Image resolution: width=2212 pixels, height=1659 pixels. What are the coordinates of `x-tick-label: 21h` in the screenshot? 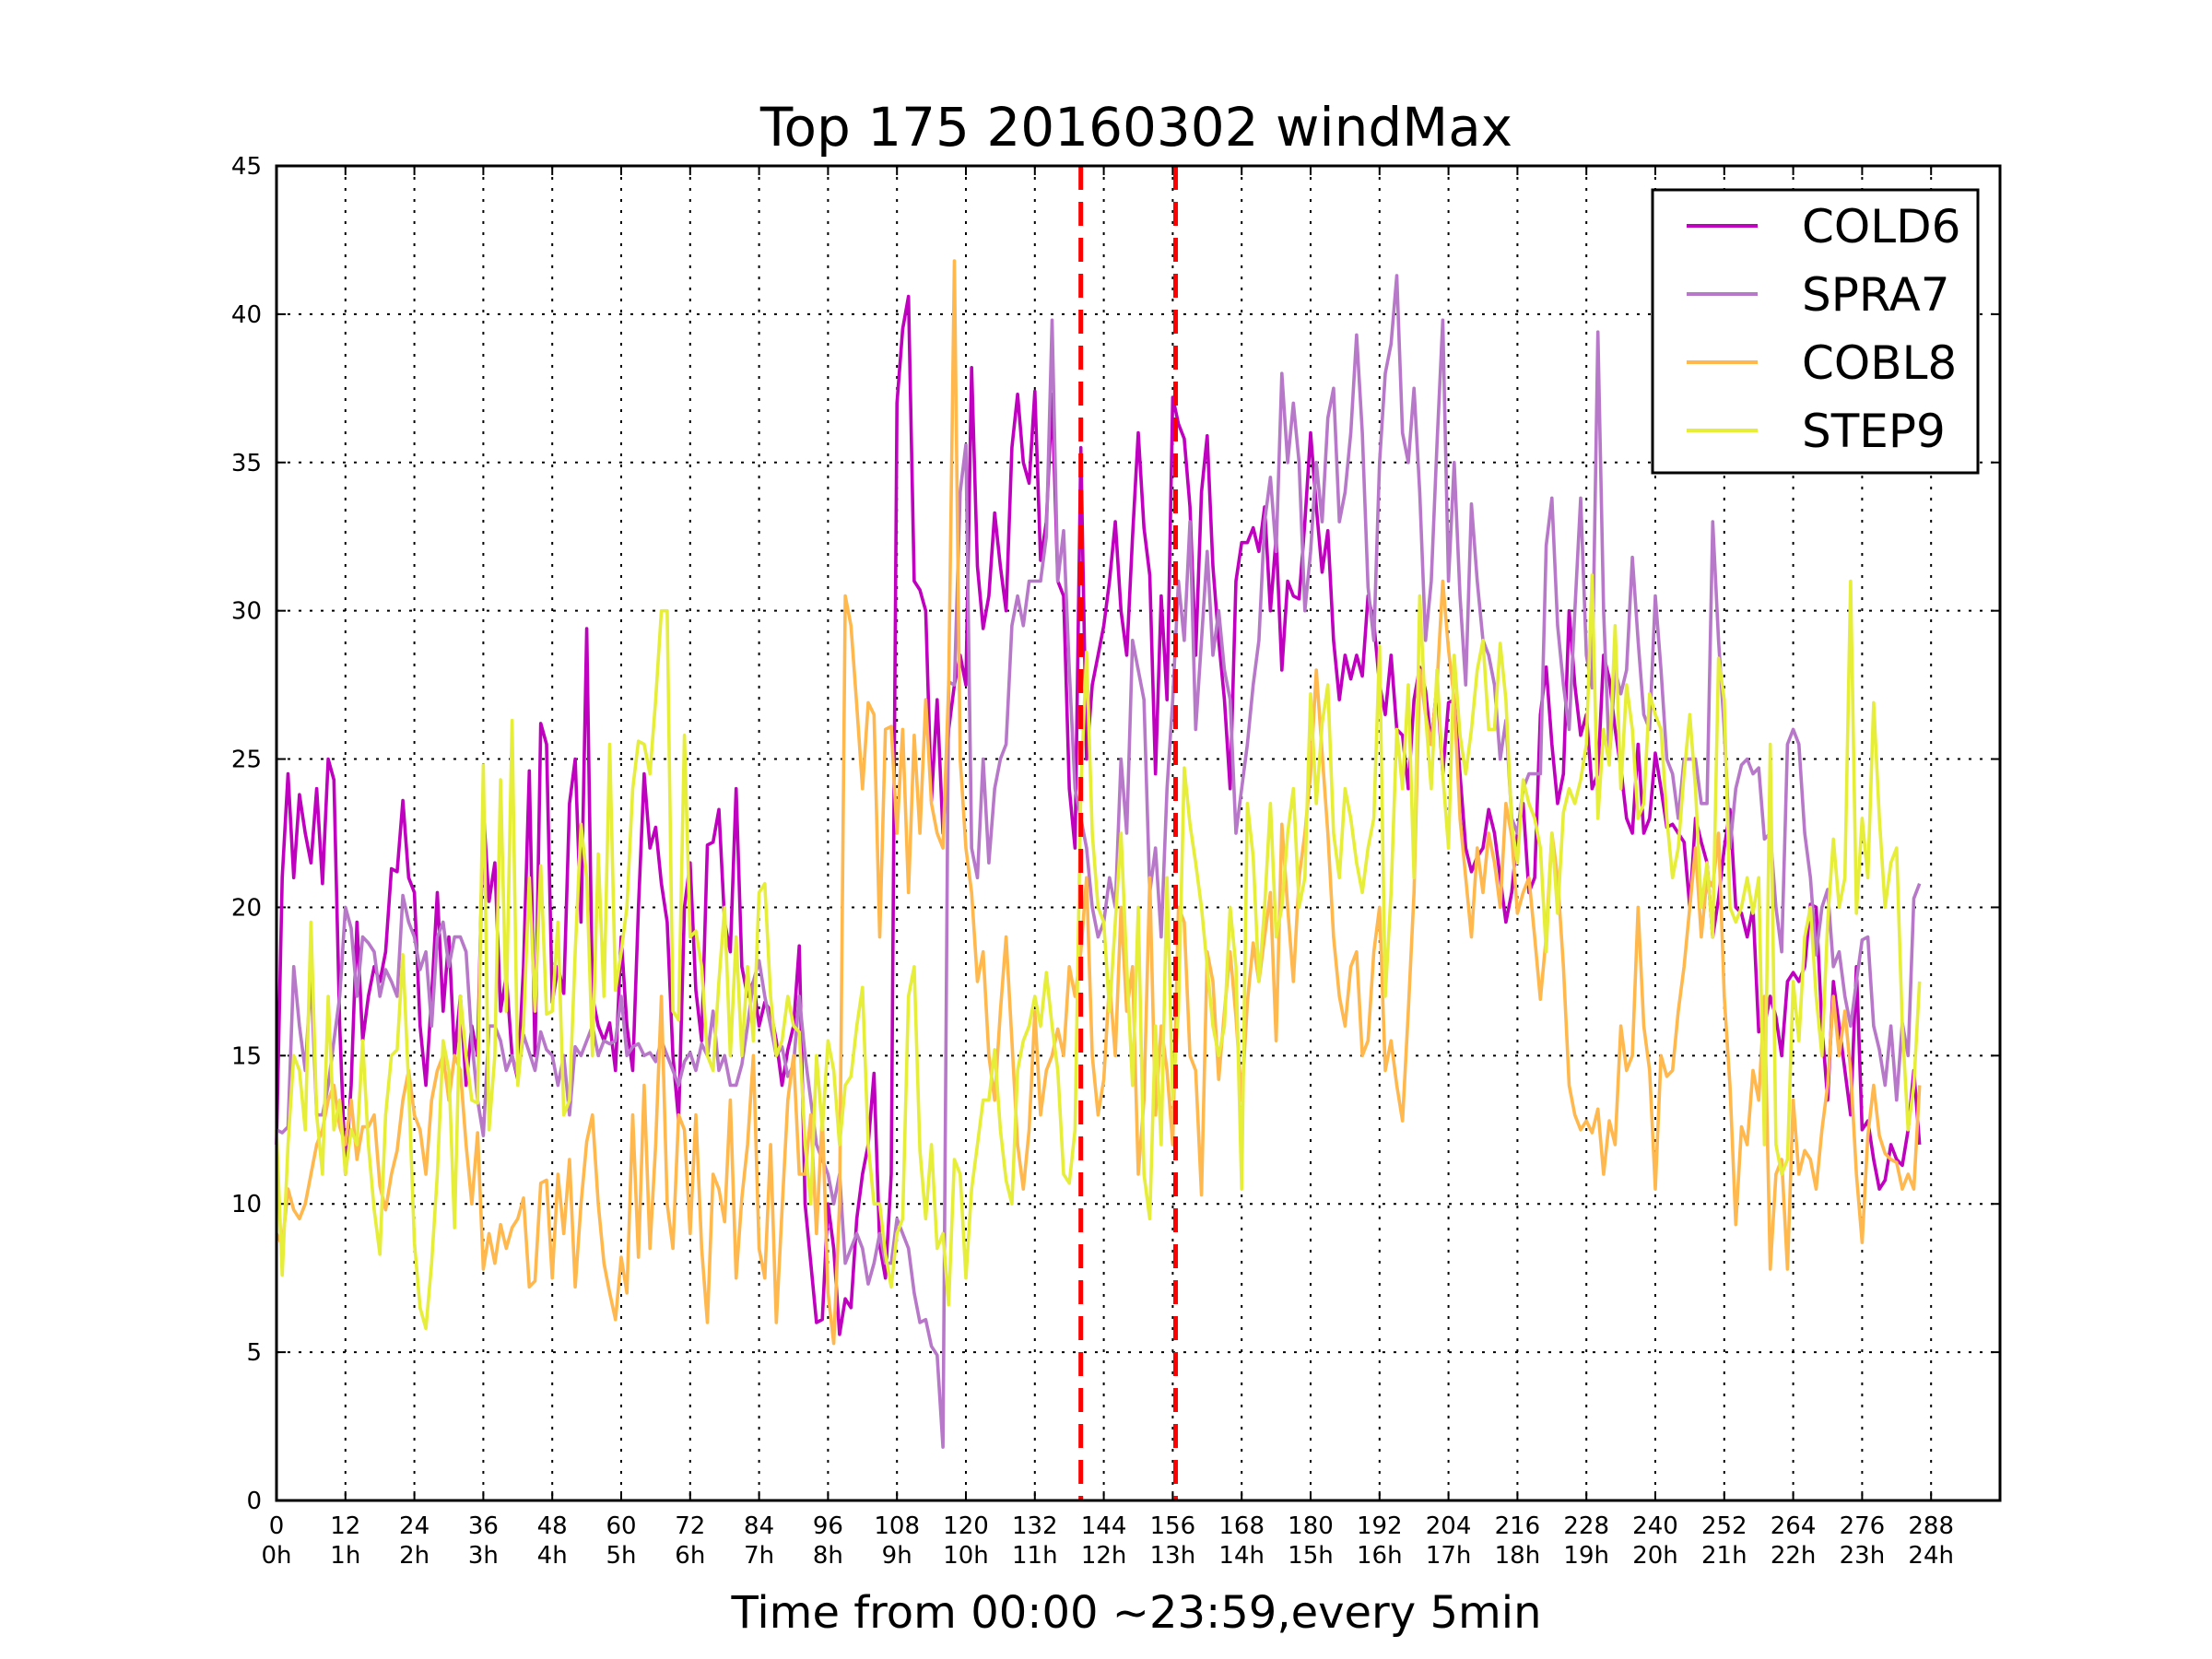 It's located at (1724, 1556).